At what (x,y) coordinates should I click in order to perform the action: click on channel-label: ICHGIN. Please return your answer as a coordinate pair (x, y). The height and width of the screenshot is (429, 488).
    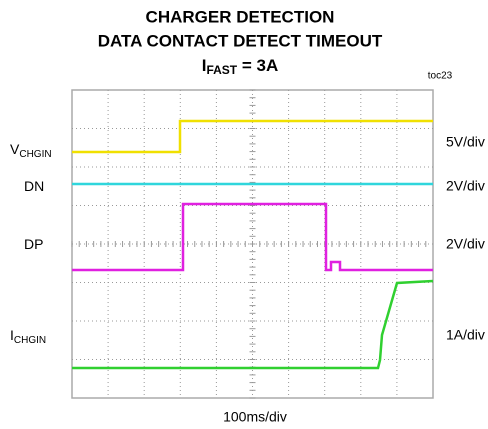
    Looking at the image, I should click on (28, 336).